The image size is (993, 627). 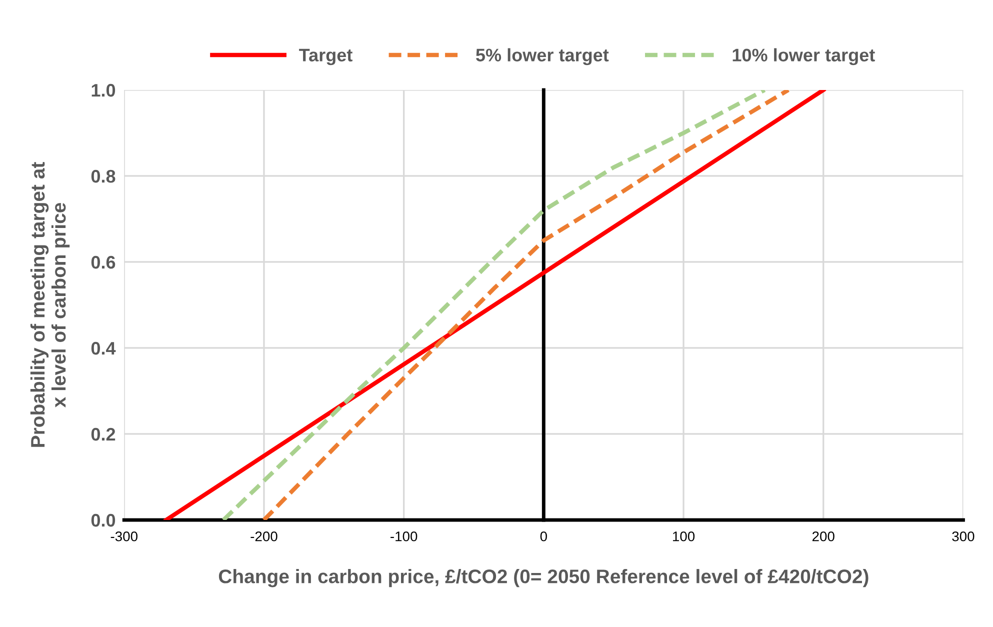 I want to click on y-tick-label: 0.4, so click(x=103, y=348).